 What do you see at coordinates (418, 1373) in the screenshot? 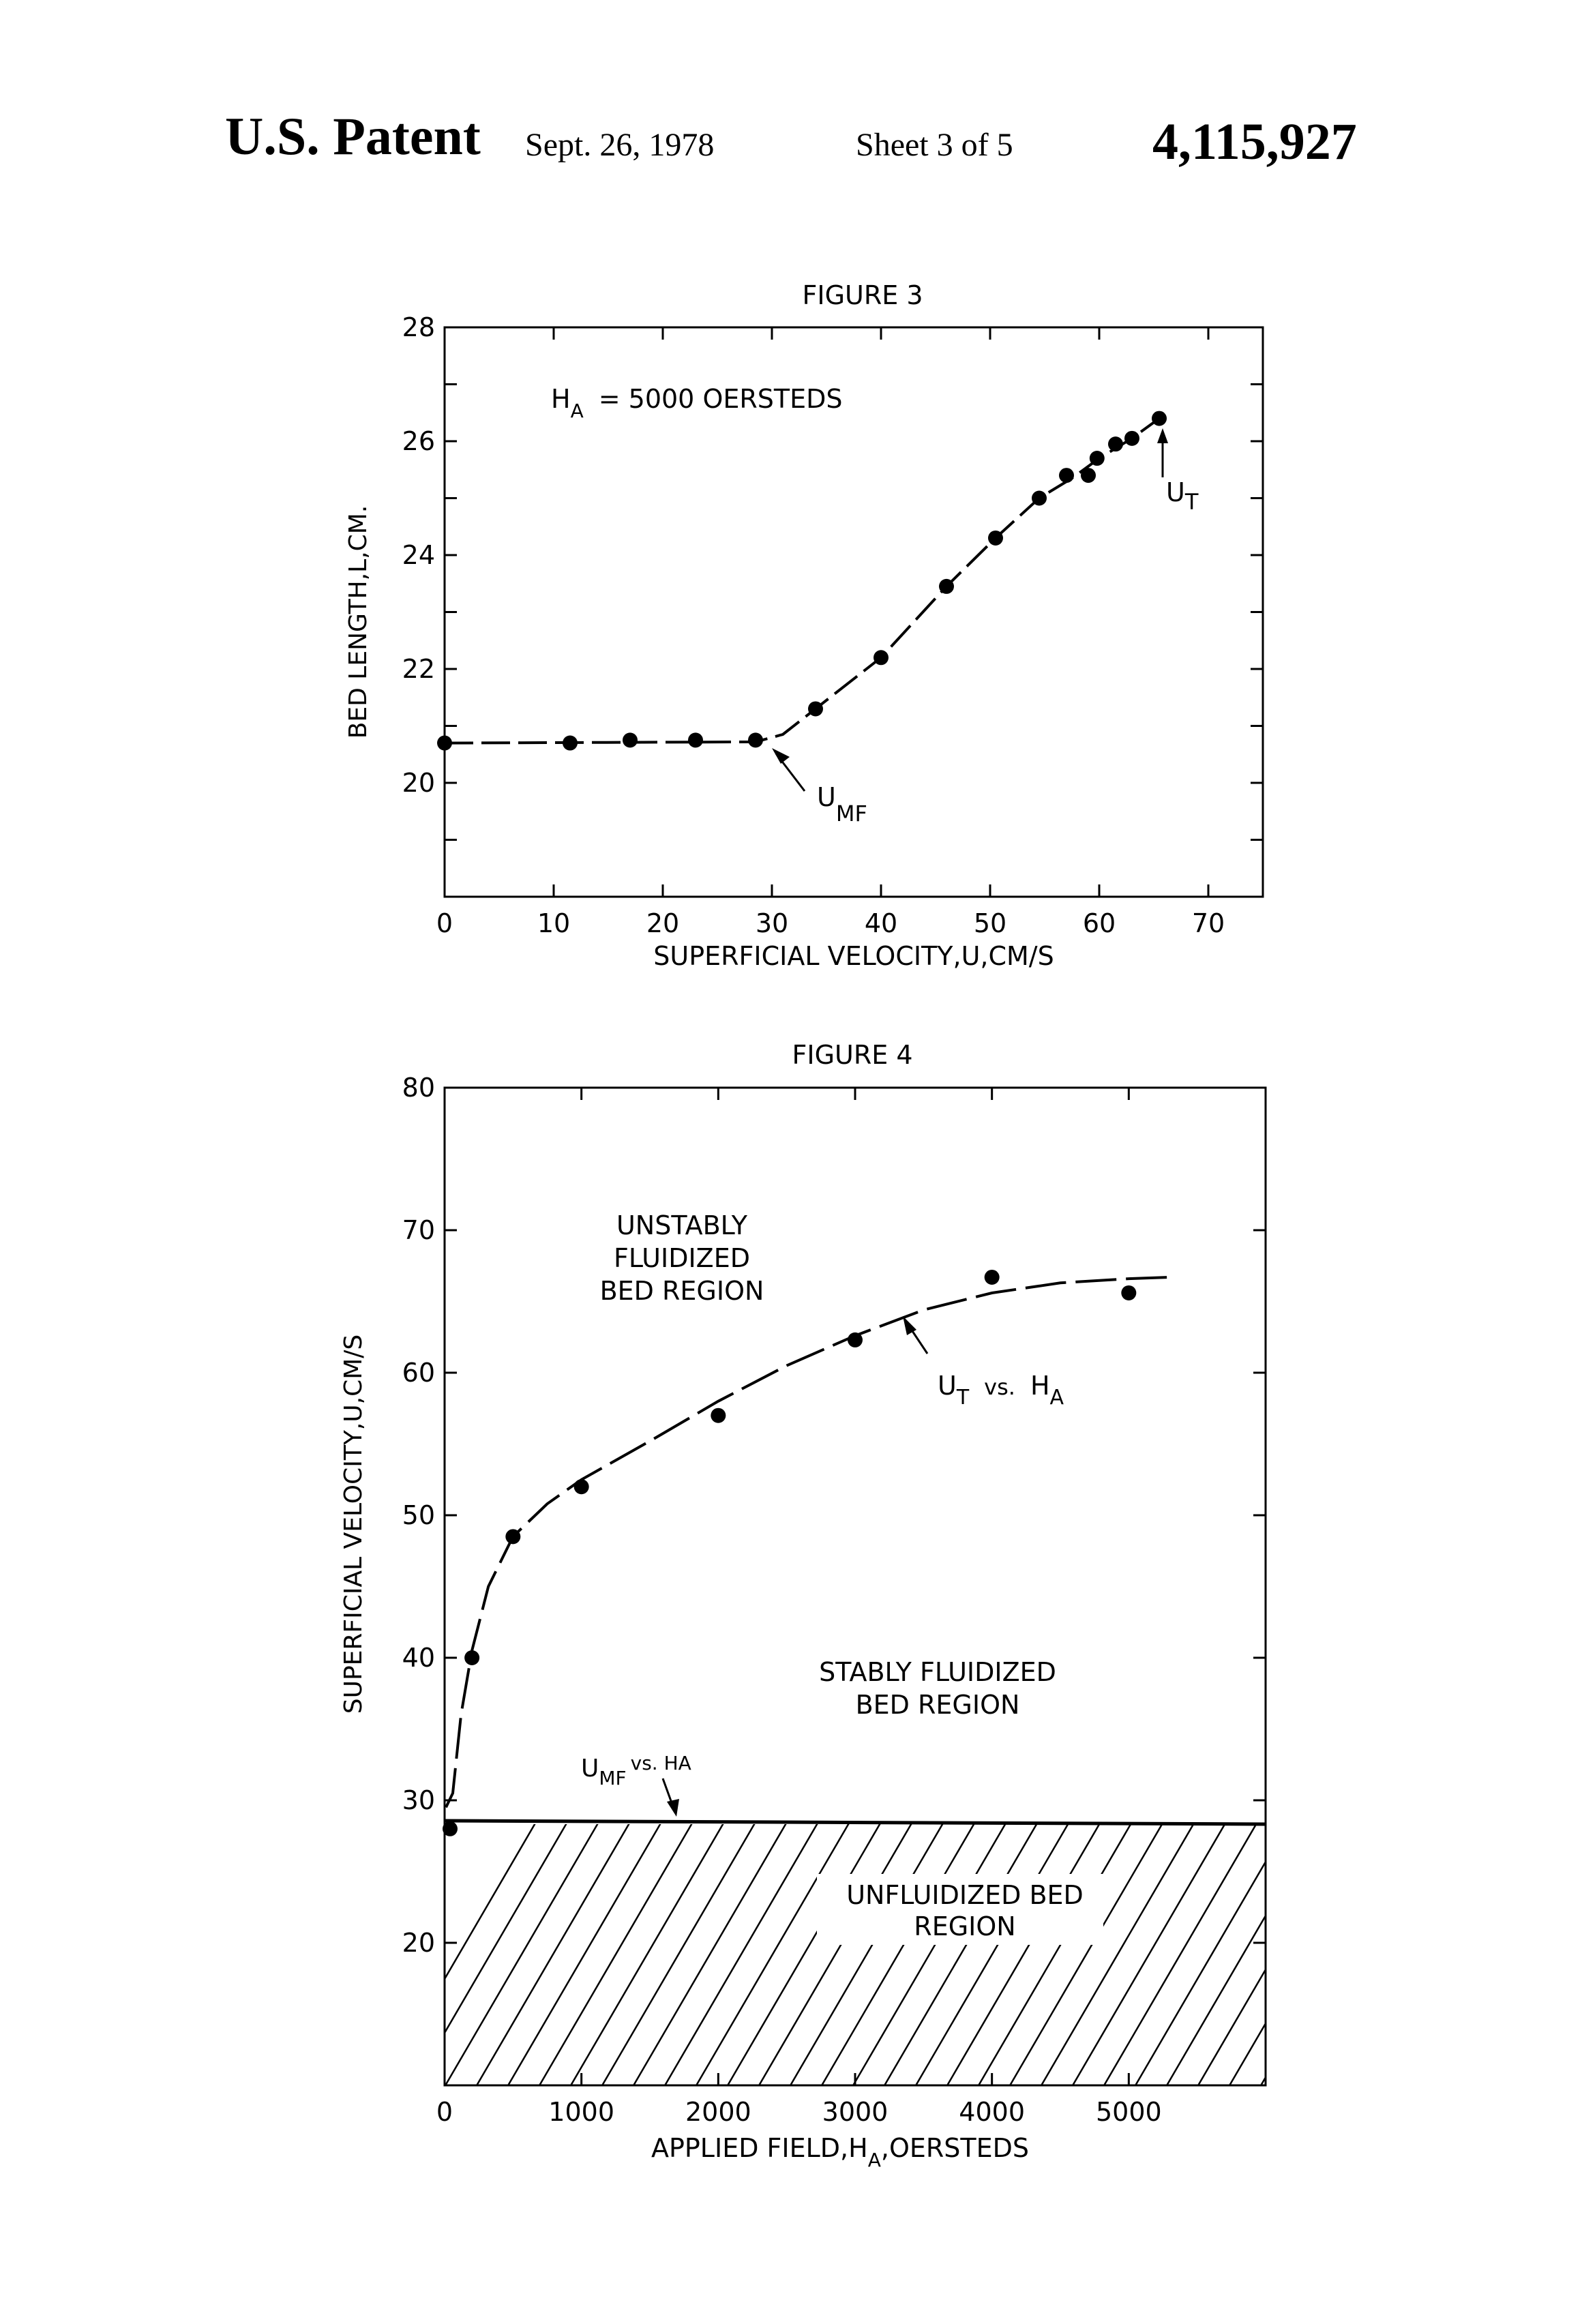
I see `y-tick-label: 60` at bounding box center [418, 1373].